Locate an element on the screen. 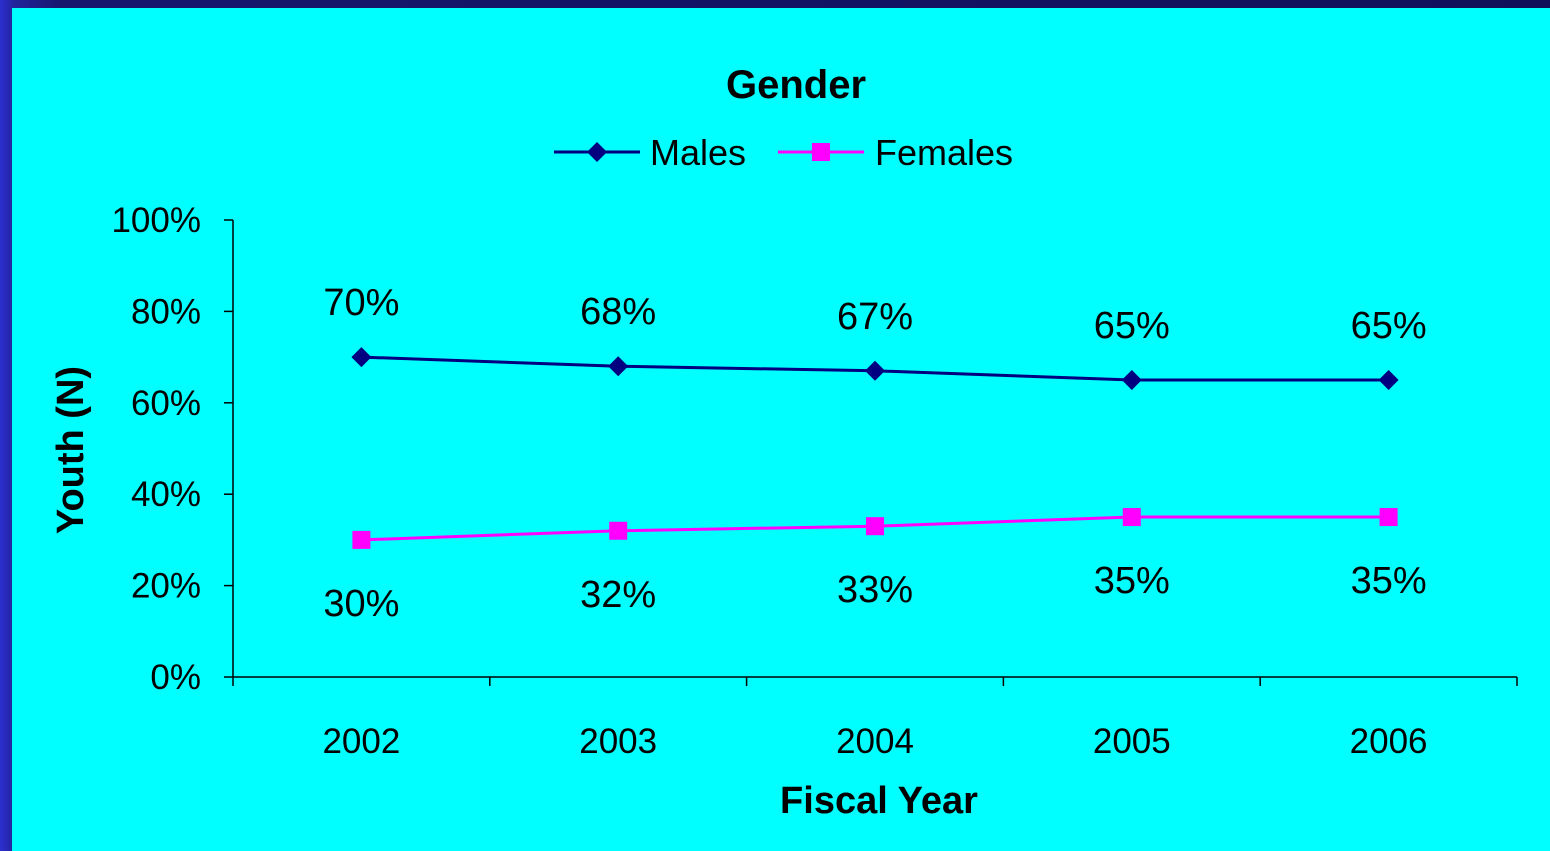  series-females is located at coordinates (875, 528).